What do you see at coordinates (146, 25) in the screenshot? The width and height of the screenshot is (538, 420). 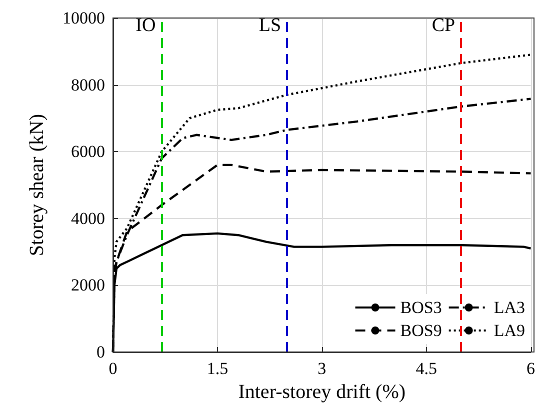 I see `ref-line-label: IO` at bounding box center [146, 25].